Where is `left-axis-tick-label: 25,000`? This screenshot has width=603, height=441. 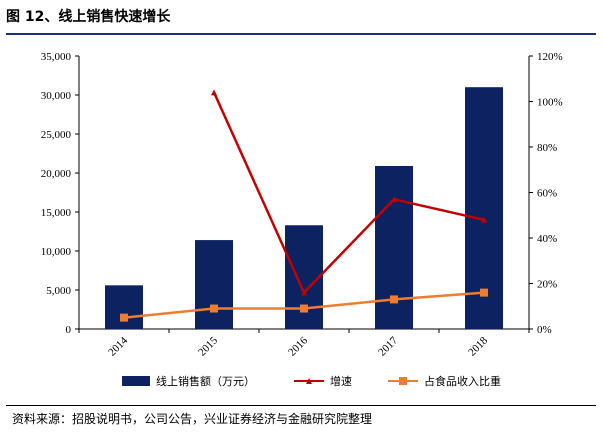
left-axis-tick-label: 25,000 is located at coordinates (56, 135).